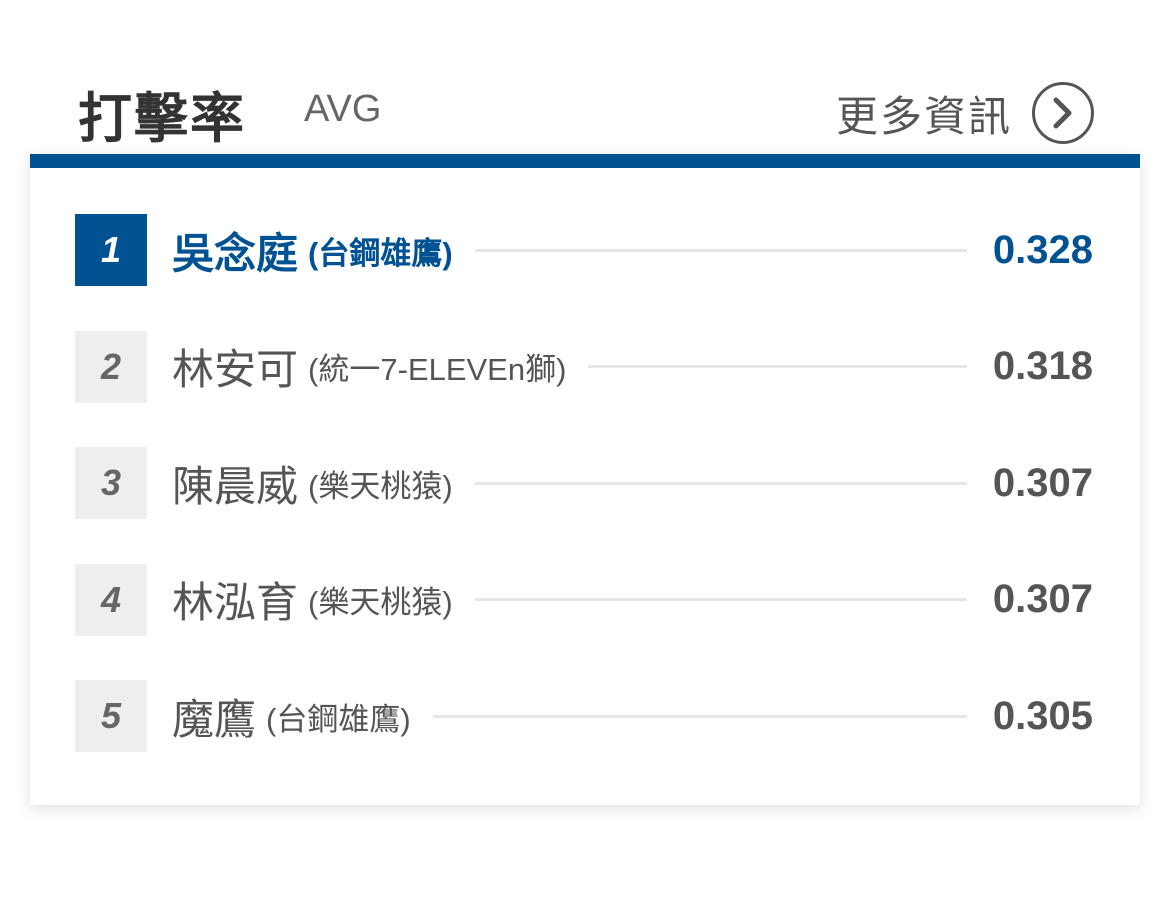 Image resolution: width=1169 pixels, height=911 pixels. I want to click on rank-badge: 5, so click(111, 716).